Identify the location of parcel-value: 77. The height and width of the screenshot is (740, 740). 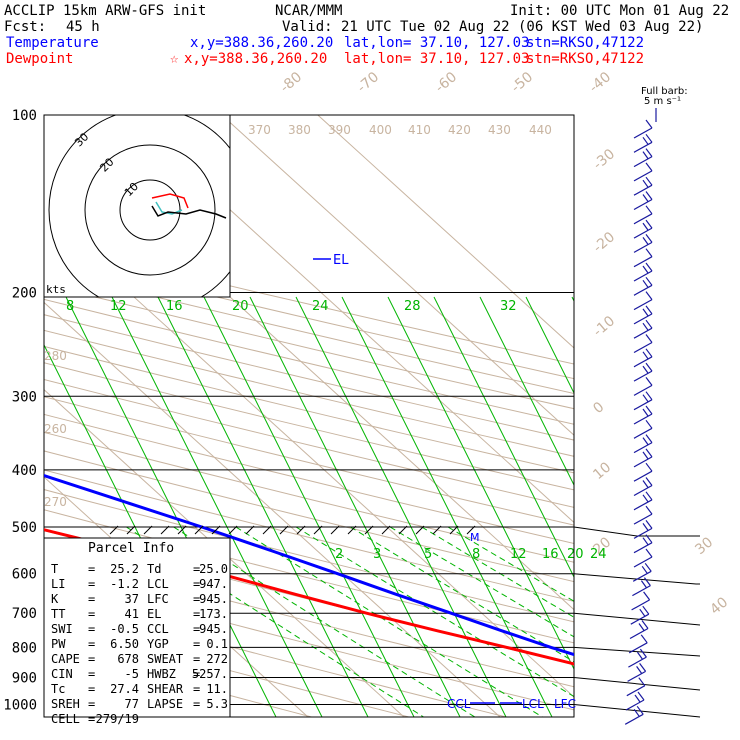
(132, 704).